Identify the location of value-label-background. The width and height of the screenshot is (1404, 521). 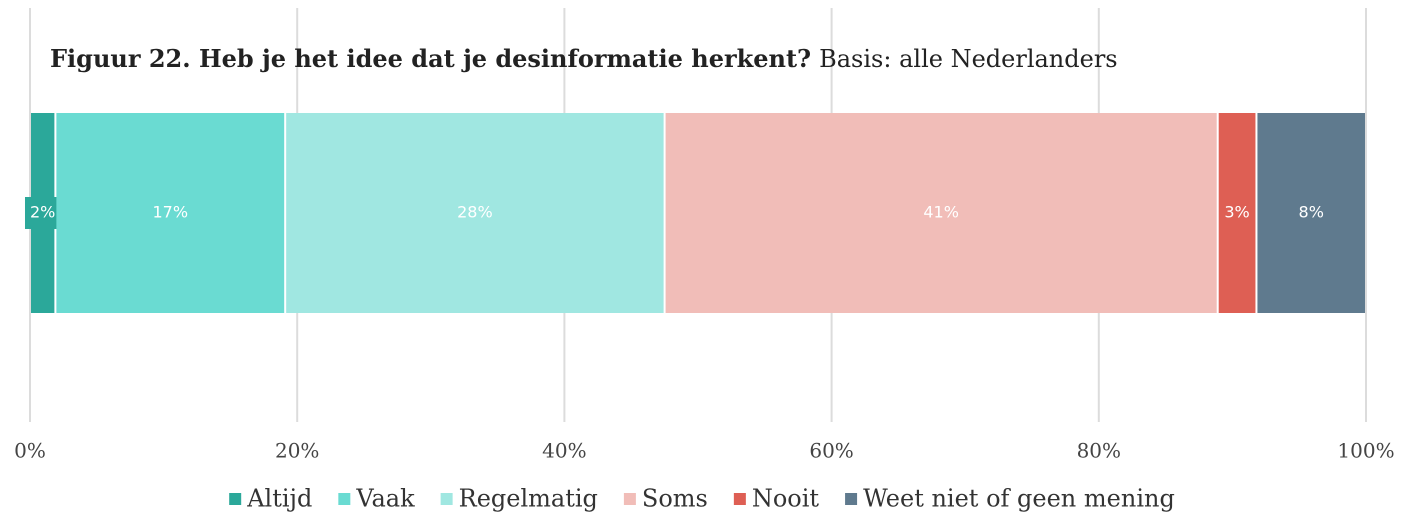
(42, 213).